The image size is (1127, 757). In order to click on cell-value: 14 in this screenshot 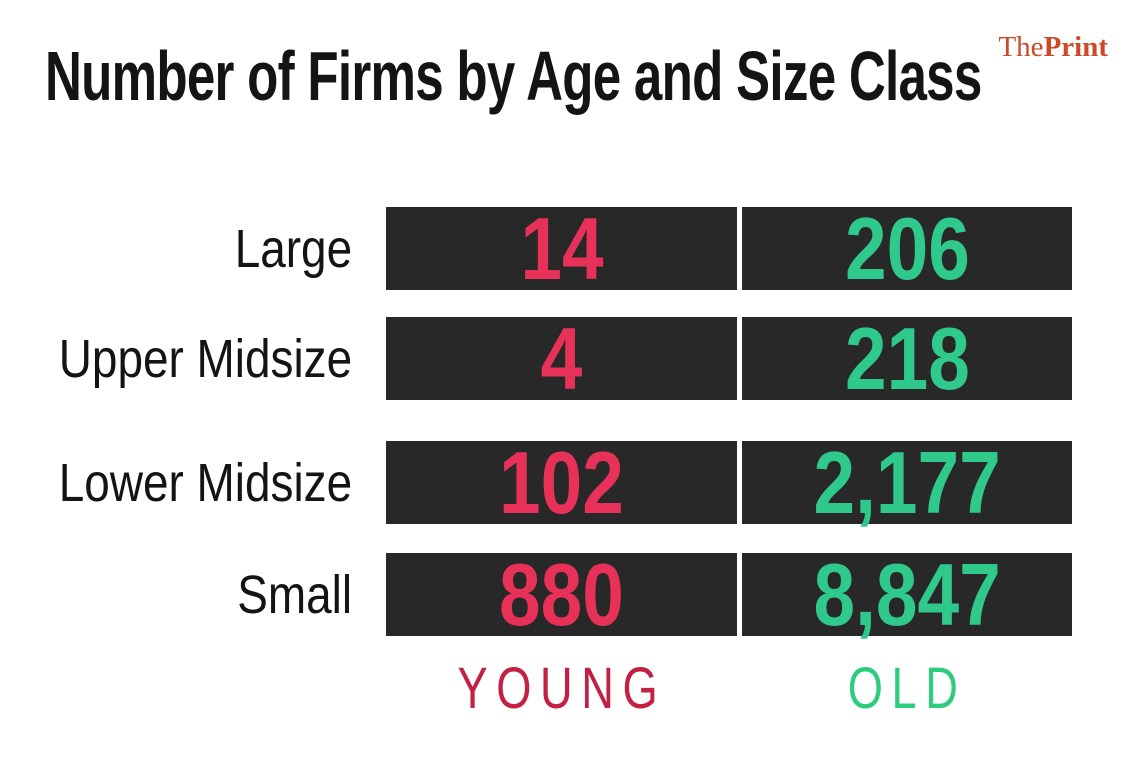, I will do `click(561, 248)`.